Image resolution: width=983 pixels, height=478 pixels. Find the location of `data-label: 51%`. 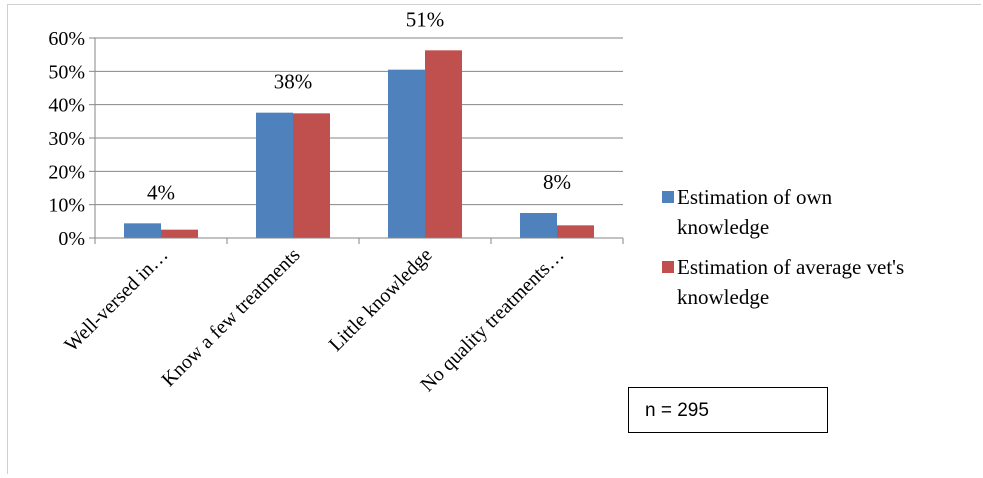

data-label: 51% is located at coordinates (425, 19).